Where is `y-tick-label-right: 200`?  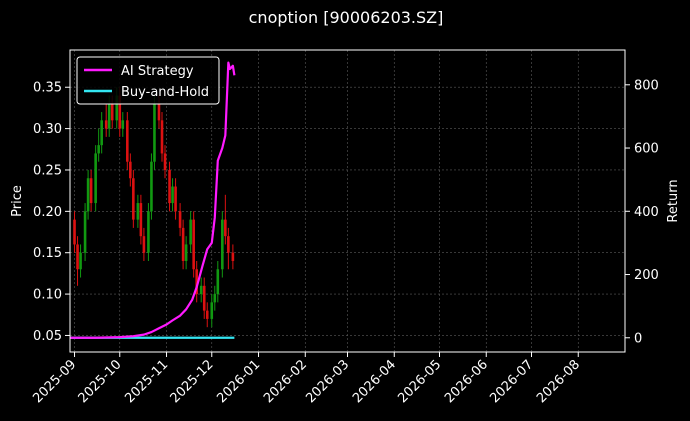 y-tick-label-right: 200 is located at coordinates (646, 275).